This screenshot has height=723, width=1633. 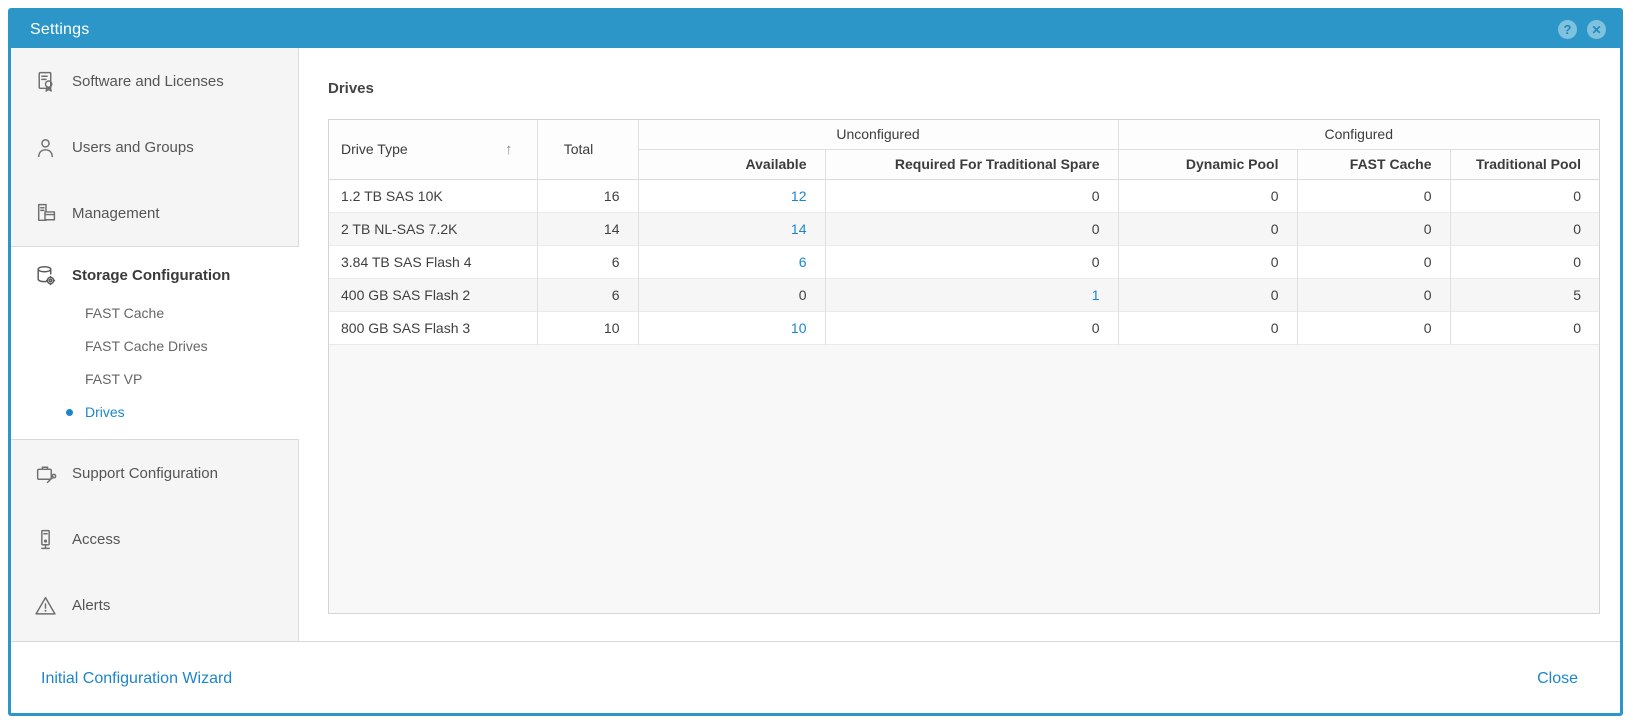 I want to click on table-row: 800 GB SAS Flash 3 10 10 0 0 0 0, so click(x=964, y=327).